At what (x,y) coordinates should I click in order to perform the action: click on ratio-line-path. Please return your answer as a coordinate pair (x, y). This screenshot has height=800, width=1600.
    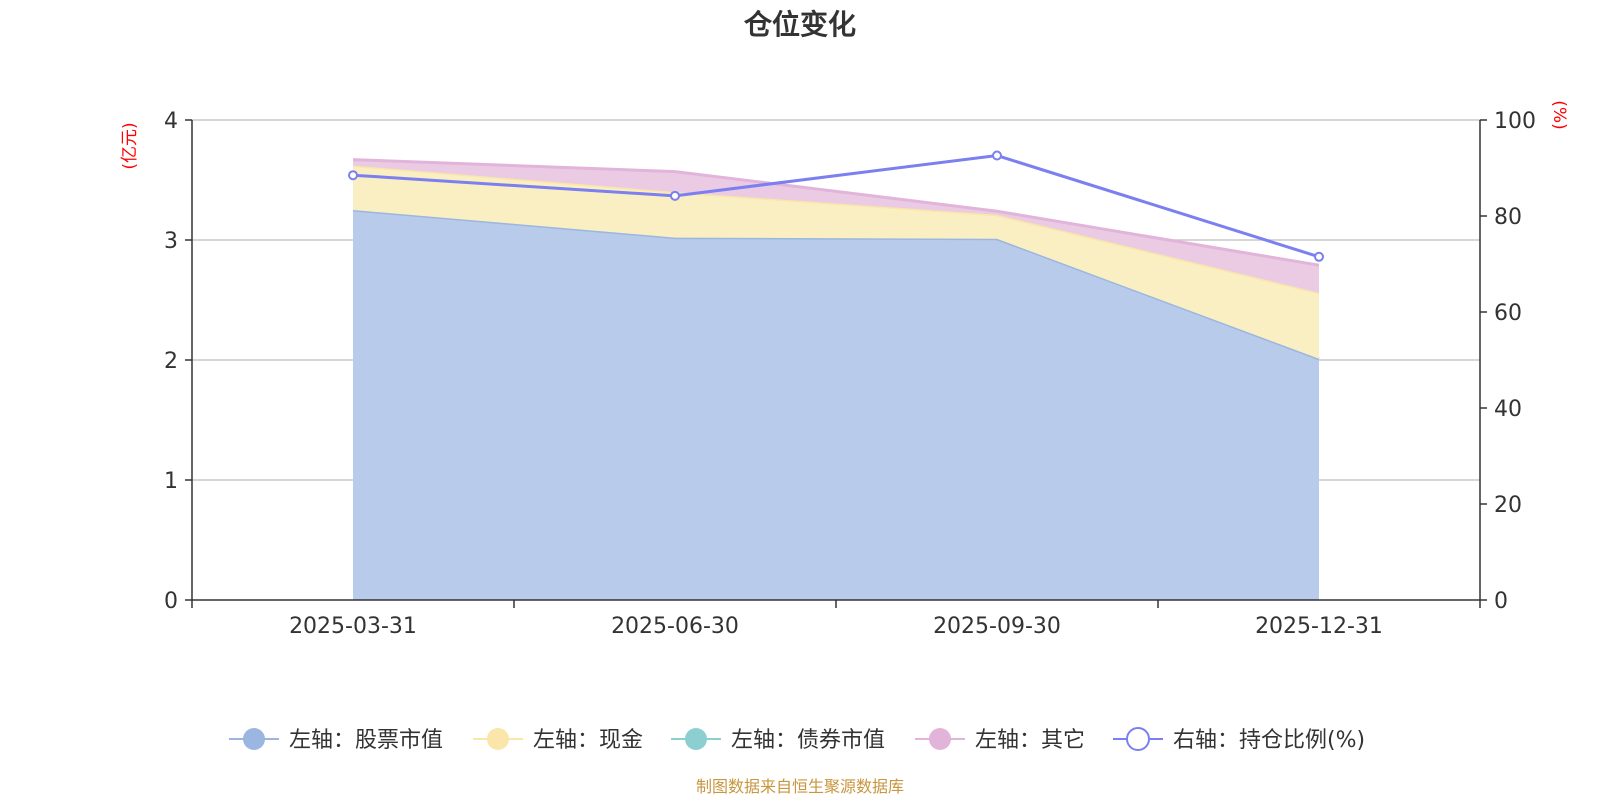
    Looking at the image, I should click on (836, 206).